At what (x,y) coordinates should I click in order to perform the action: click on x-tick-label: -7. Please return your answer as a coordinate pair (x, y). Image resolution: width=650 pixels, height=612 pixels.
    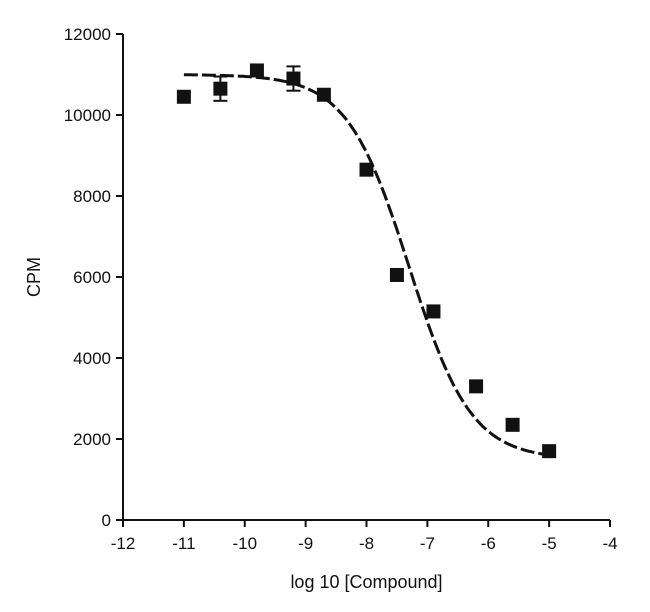
    Looking at the image, I should click on (427, 543).